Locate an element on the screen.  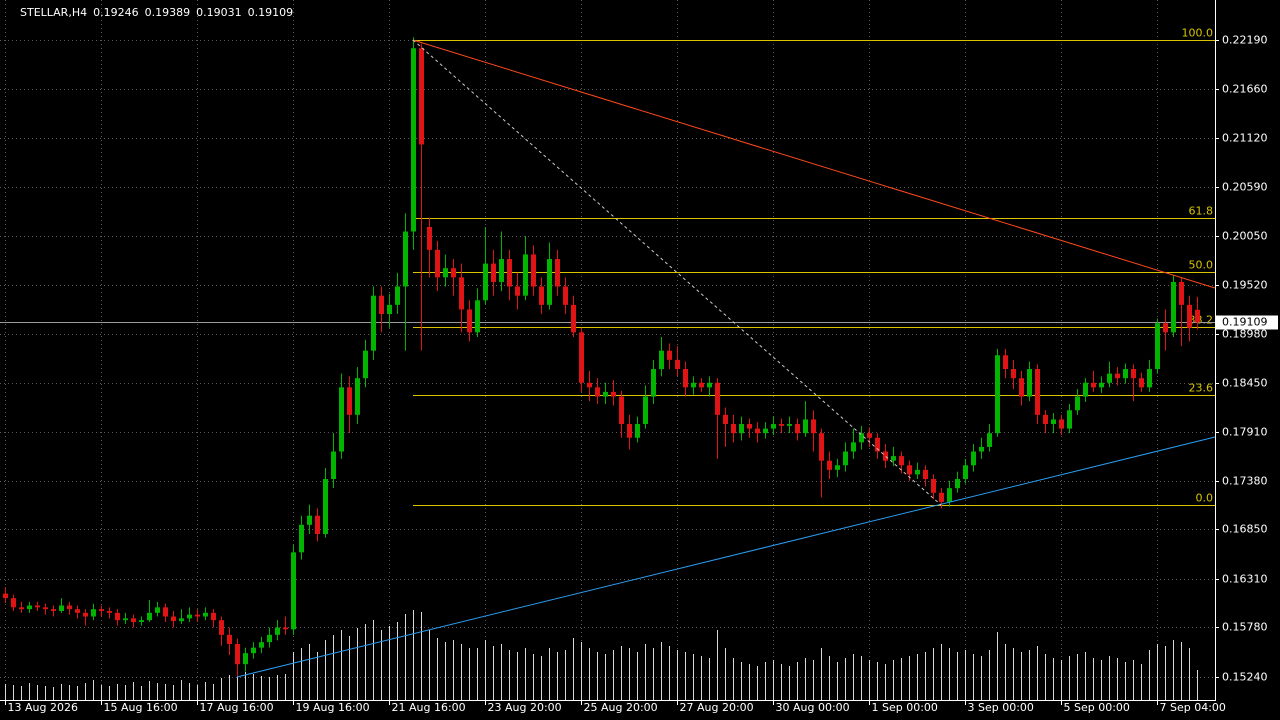
header-price: 0.19031 is located at coordinates (219, 12).